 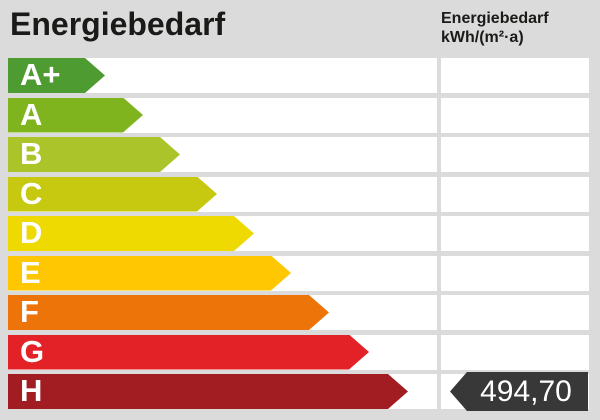 What do you see at coordinates (30, 272) in the screenshot?
I see `rating-letter: E` at bounding box center [30, 272].